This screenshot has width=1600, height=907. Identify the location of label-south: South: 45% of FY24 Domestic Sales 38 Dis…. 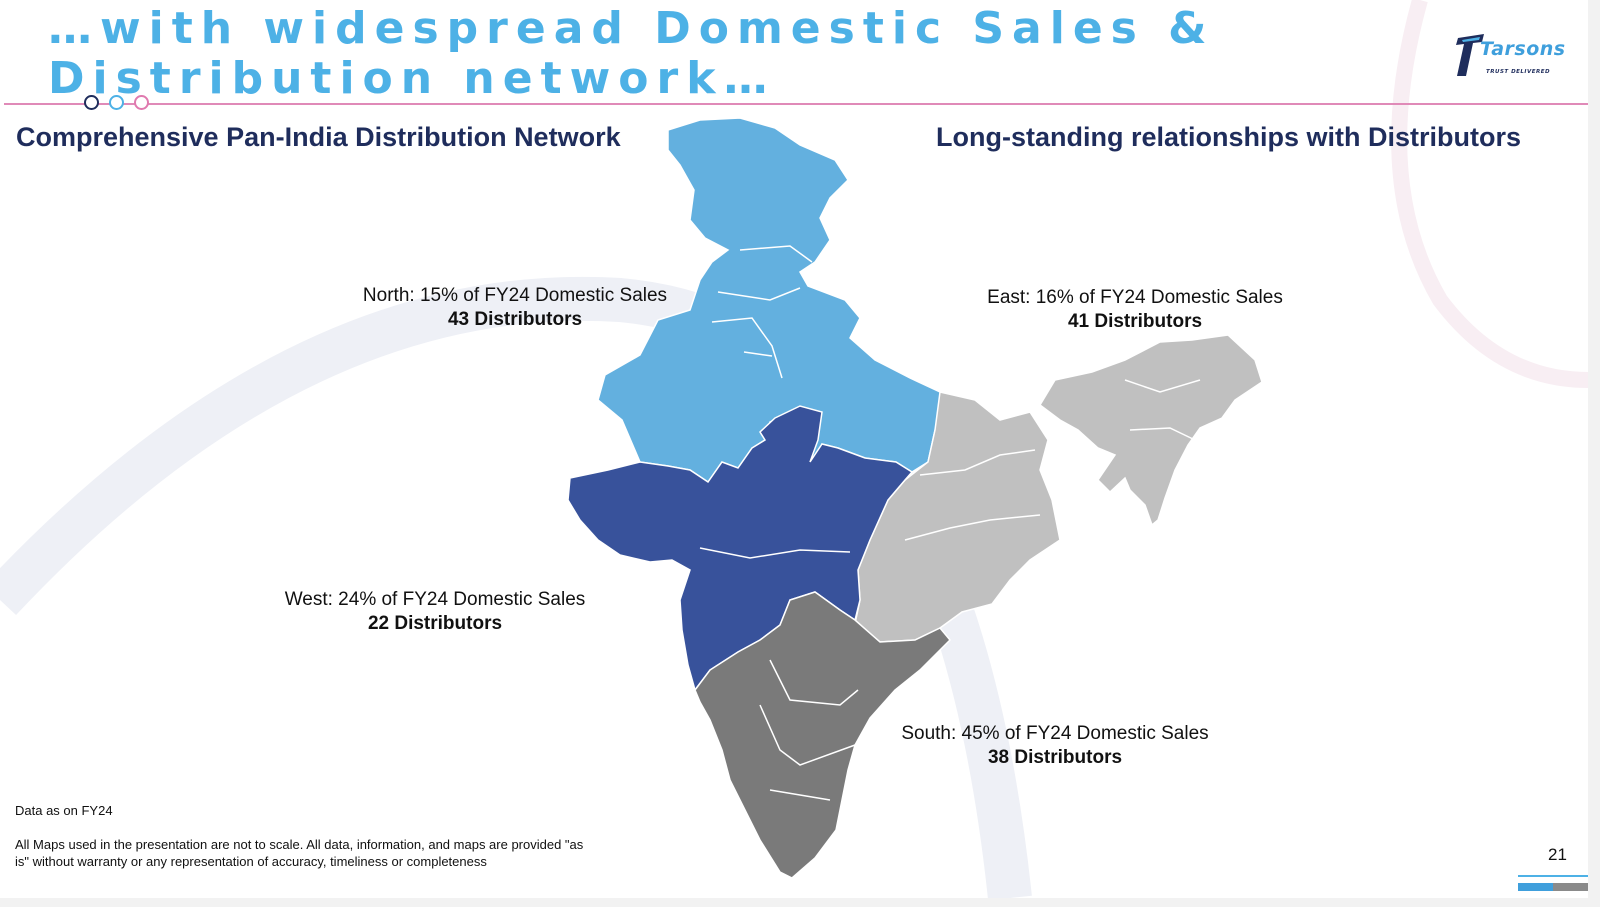
(1055, 746).